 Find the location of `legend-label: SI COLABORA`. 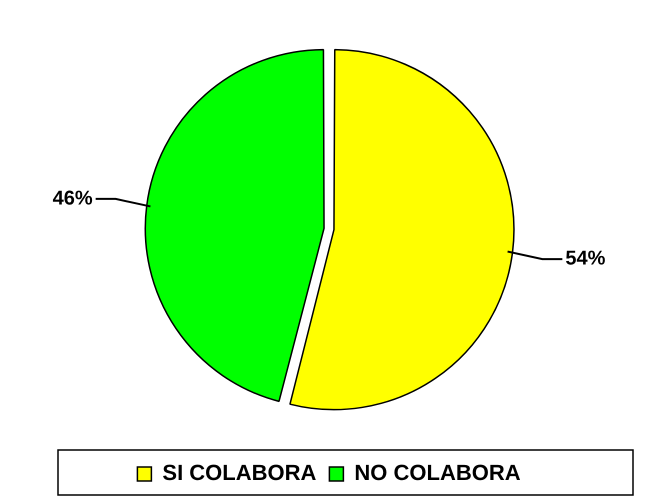

legend-label: SI COLABORA is located at coordinates (239, 473).